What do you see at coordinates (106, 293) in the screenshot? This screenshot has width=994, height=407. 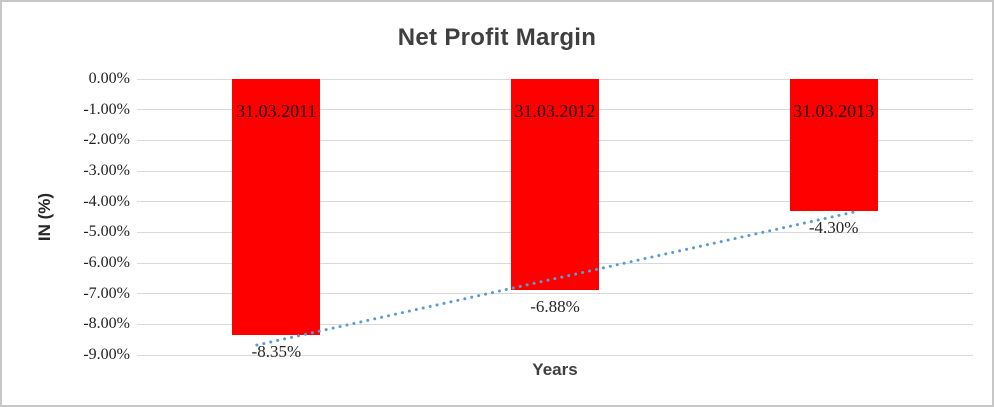 I see `y-tick-label: -7.00%` at bounding box center [106, 293].